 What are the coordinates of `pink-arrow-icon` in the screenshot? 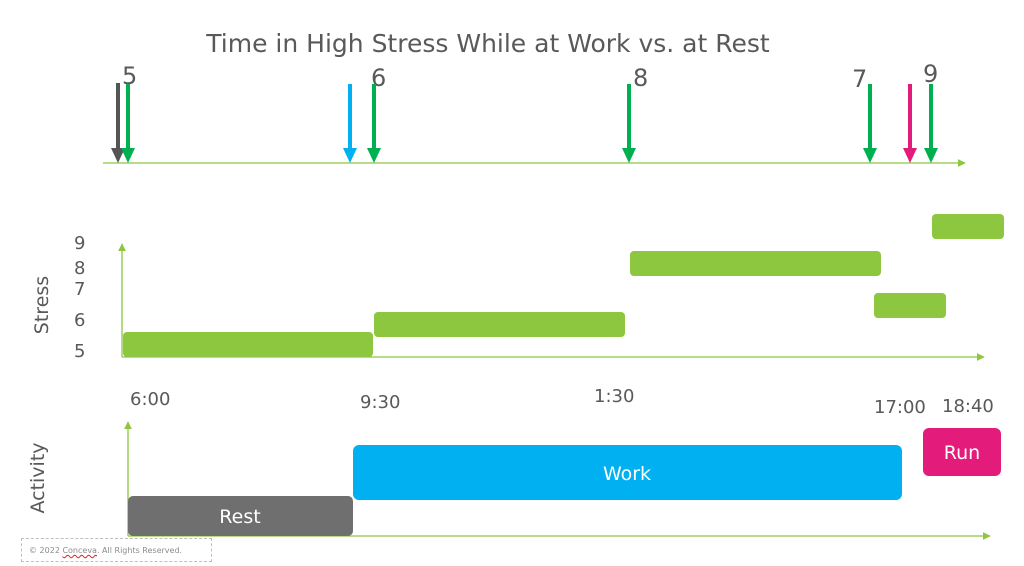 It's located at (910, 123).